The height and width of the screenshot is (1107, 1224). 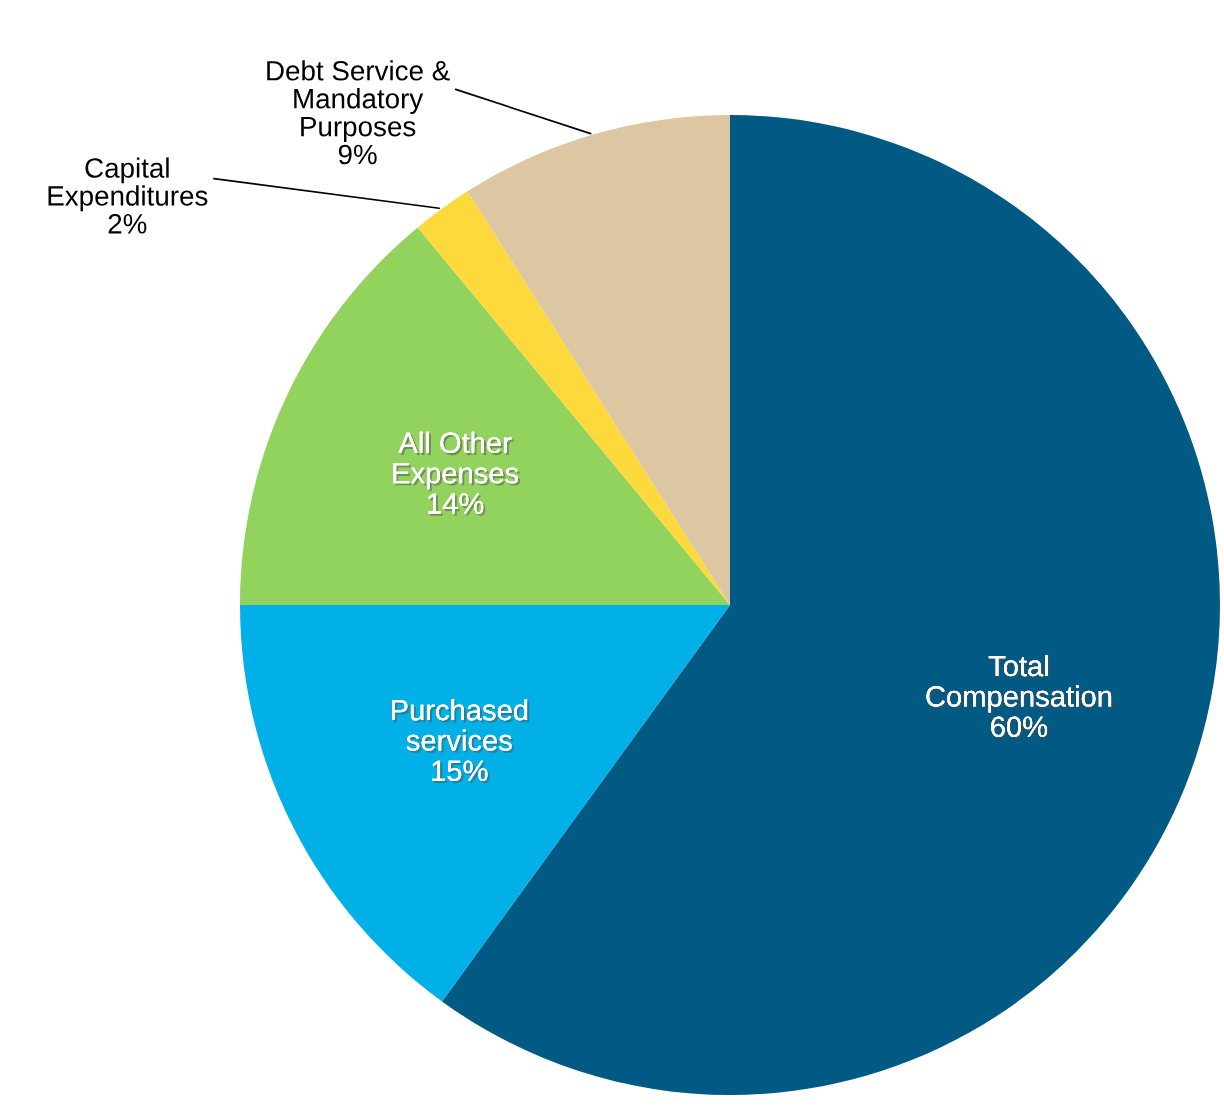 I want to click on data-label: 15%, so click(x=461, y=772).